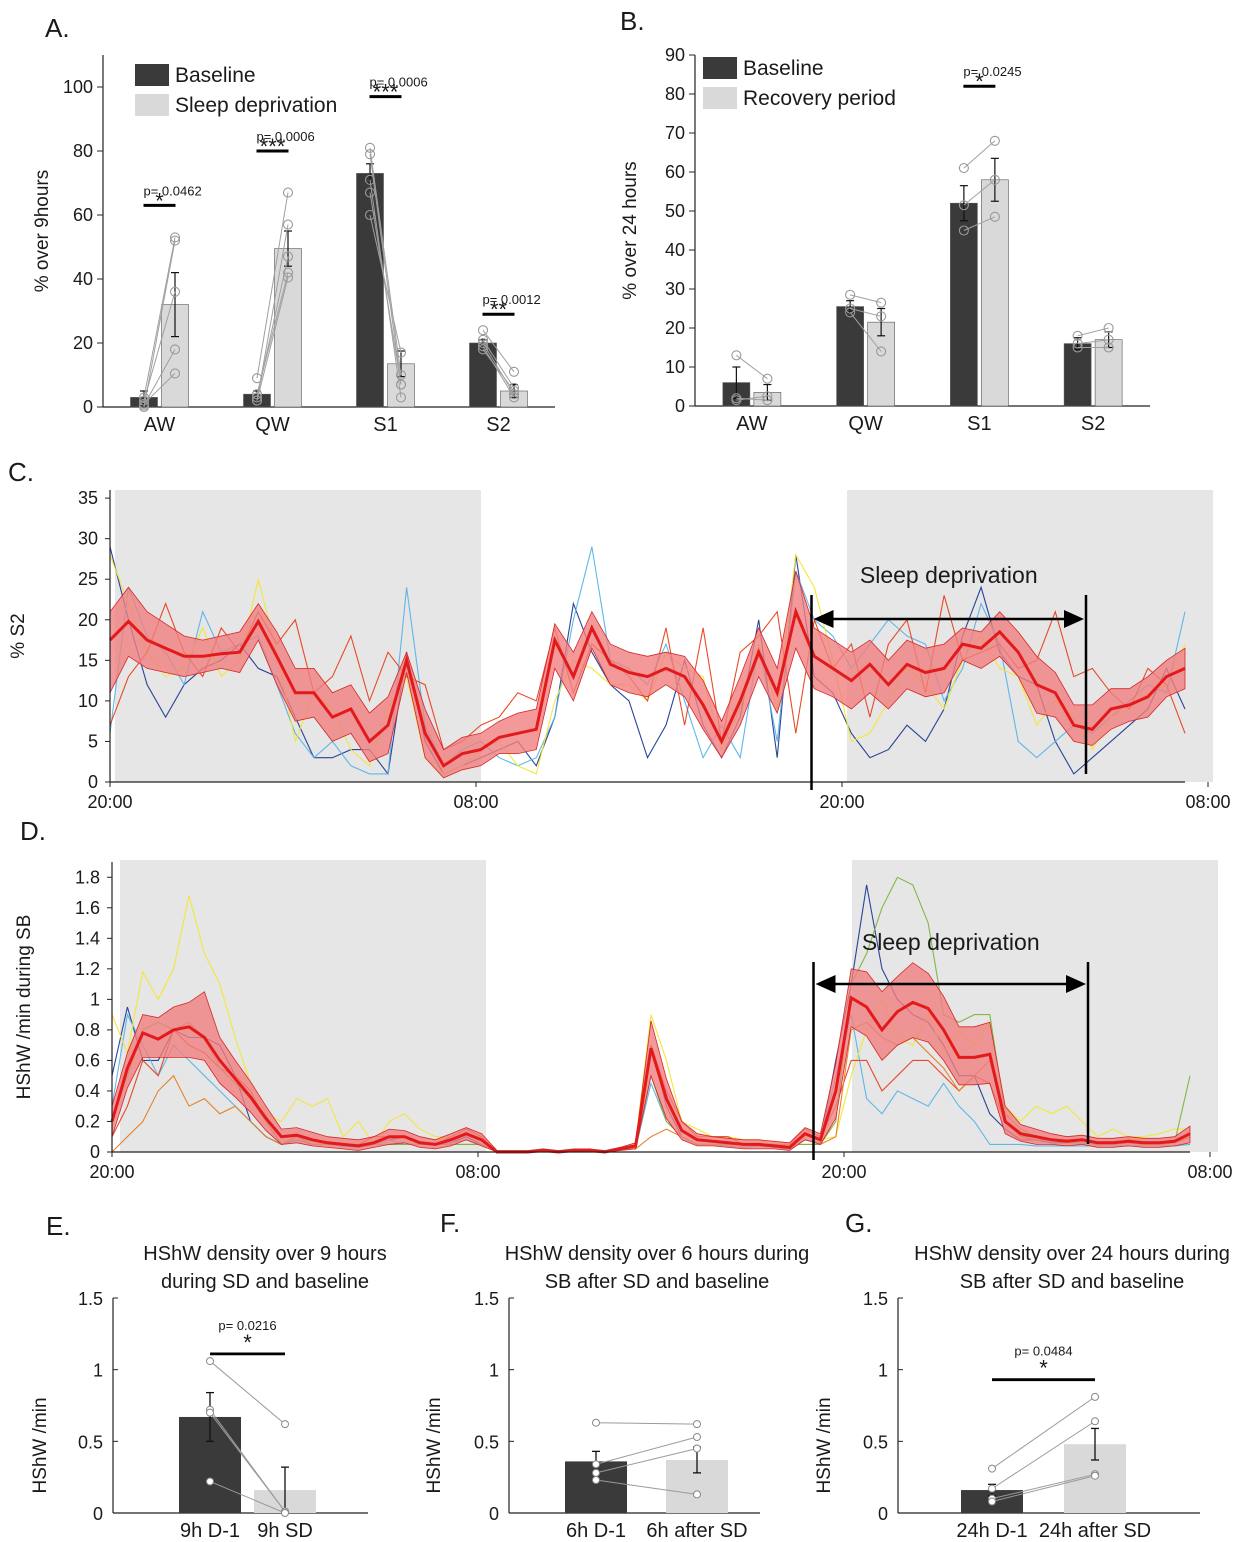  Describe the element at coordinates (1207, 802) in the screenshot. I see `x-tick-label: 08:00` at that location.